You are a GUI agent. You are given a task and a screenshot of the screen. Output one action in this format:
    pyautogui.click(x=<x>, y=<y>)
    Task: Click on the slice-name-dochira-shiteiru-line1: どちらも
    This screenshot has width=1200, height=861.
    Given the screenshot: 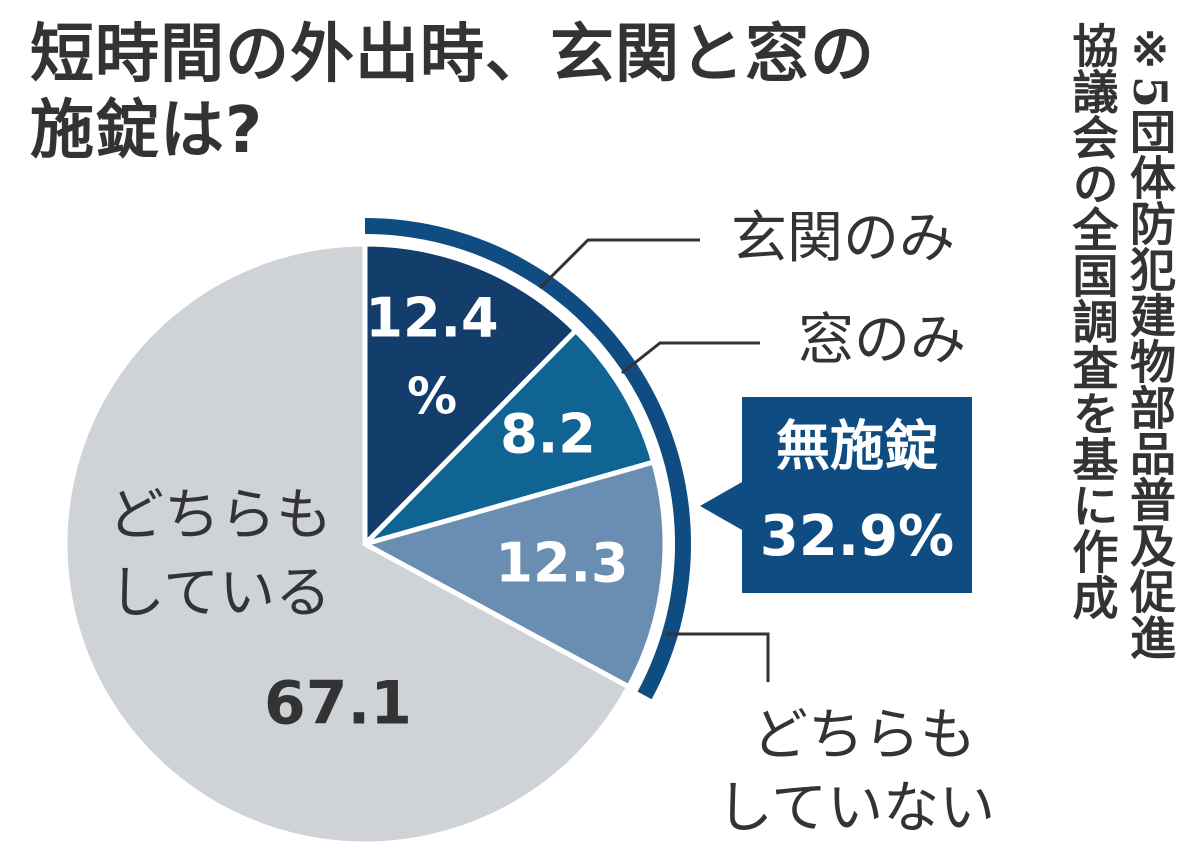 What is the action you would take?
    pyautogui.click(x=220, y=515)
    